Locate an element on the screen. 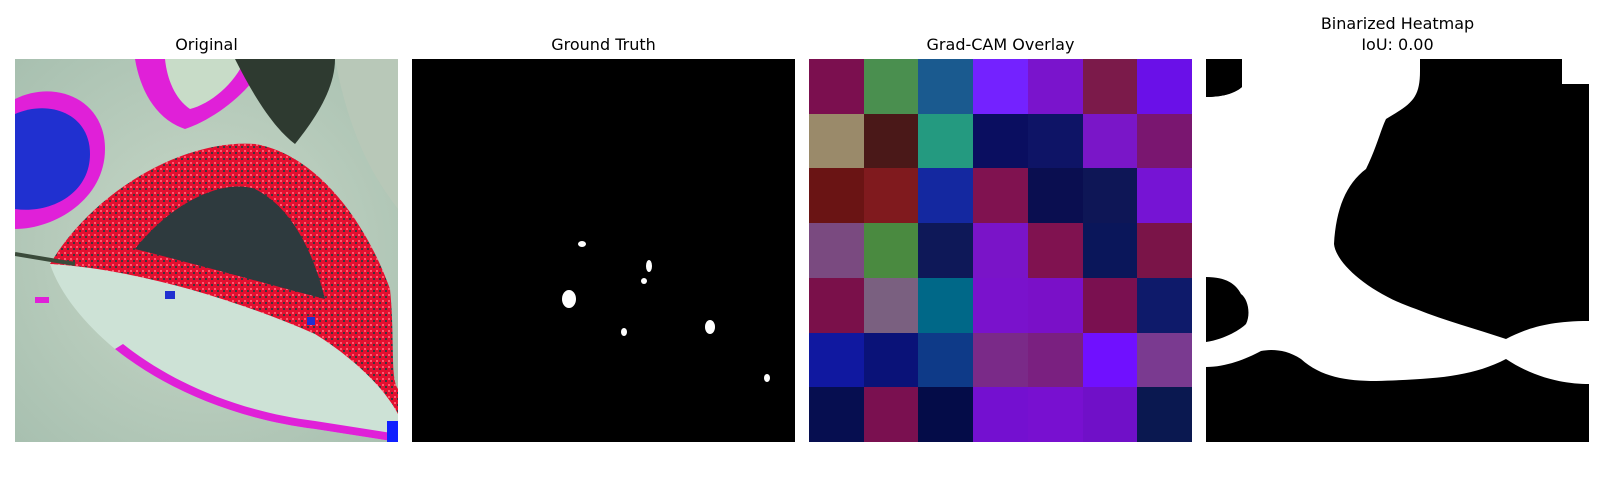  gradcam-title: Grad-CAM Overlay is located at coordinates (1000, 44).